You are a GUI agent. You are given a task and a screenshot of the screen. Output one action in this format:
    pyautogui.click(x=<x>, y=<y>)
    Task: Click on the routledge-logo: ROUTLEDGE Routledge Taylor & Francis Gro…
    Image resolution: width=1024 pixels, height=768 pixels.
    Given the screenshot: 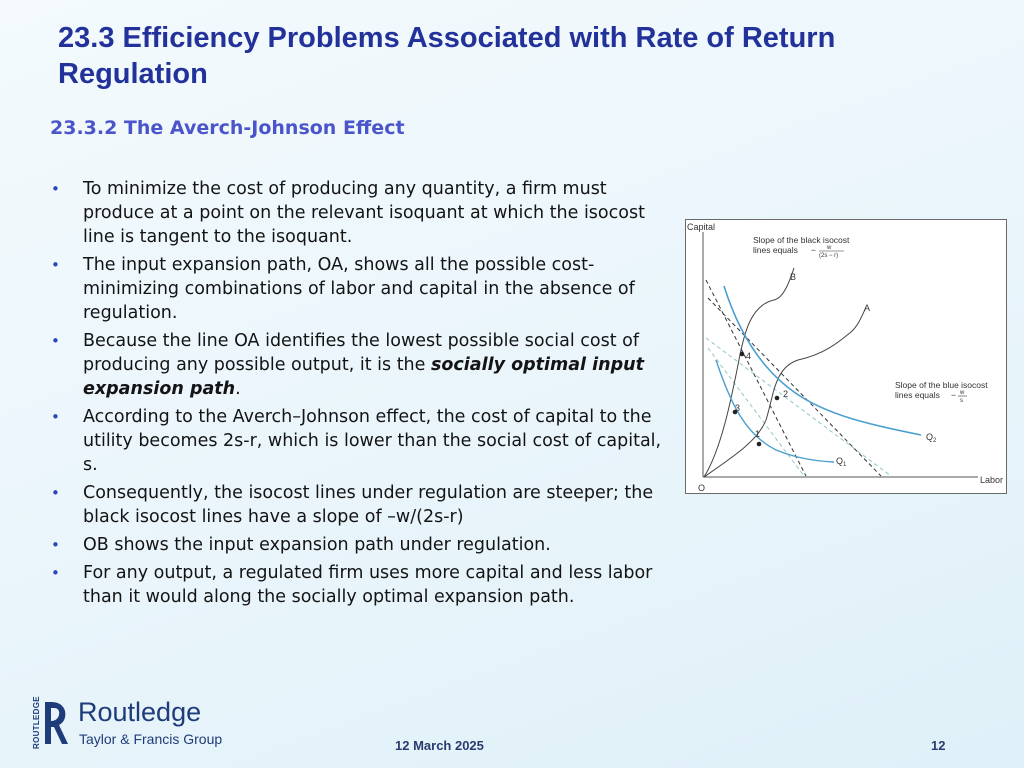 What is the action you would take?
    pyautogui.click(x=130, y=725)
    